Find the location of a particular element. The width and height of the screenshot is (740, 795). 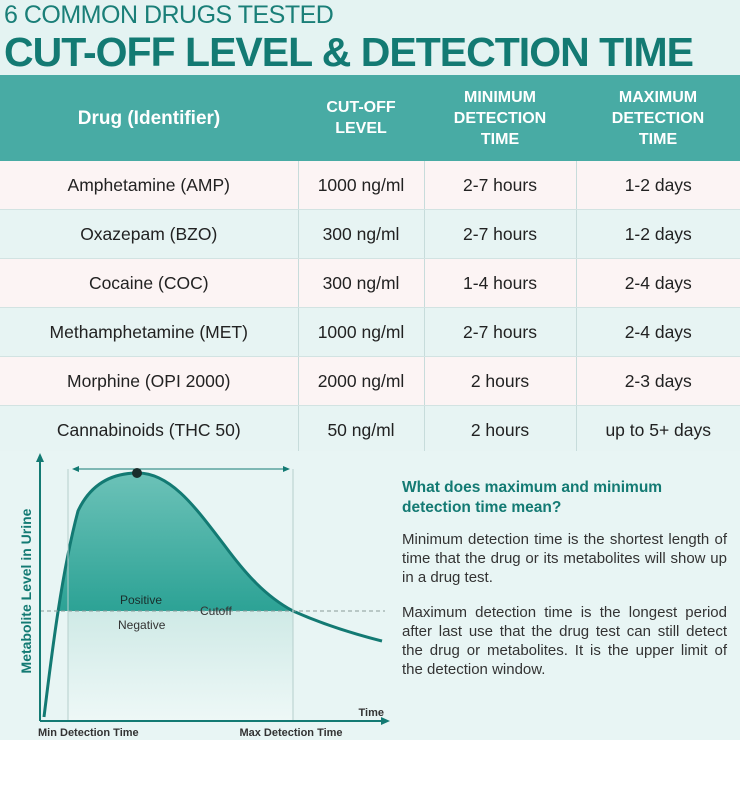

header-min-line: DETECTION is located at coordinates (500, 118).